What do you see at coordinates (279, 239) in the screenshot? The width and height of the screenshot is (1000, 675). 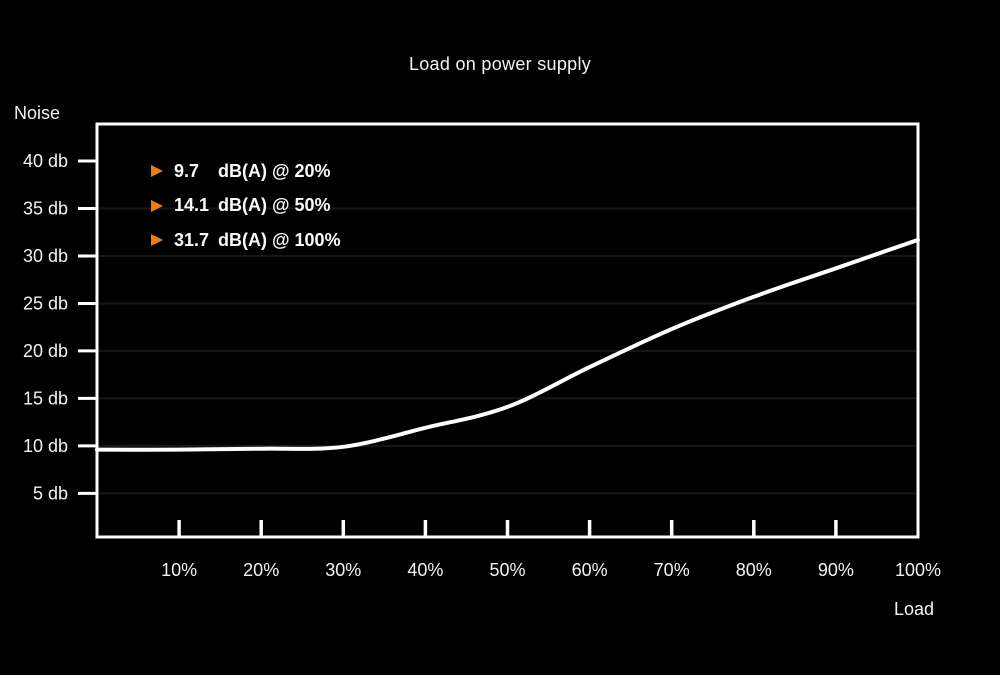 I see `legend-text: dB(A) @ 100%` at bounding box center [279, 239].